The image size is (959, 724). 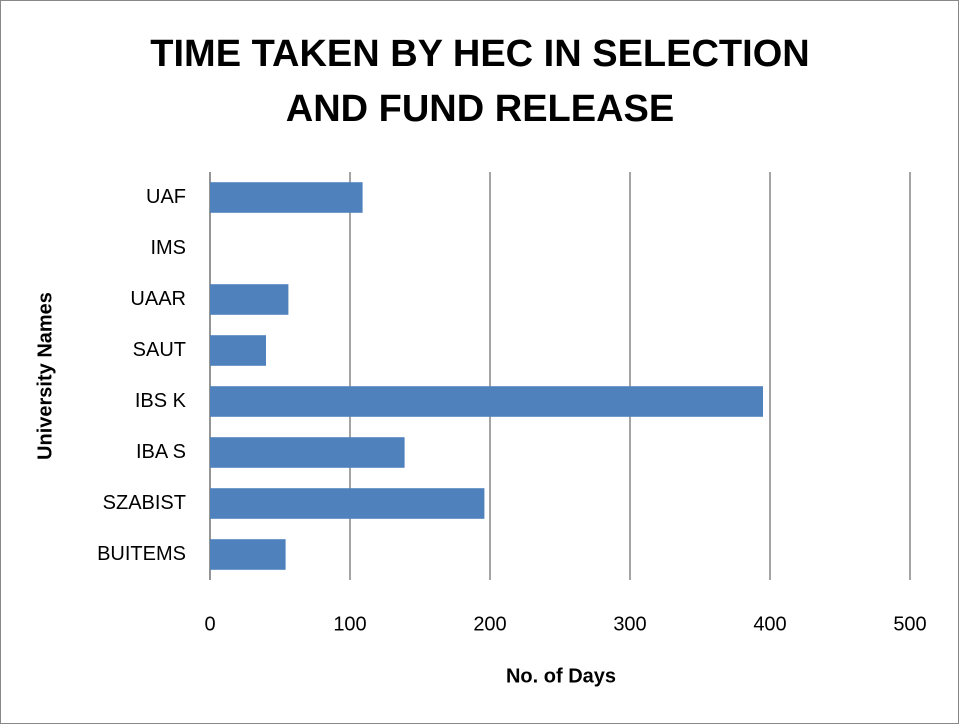 I want to click on x-axis-title: No. of Days, so click(x=561, y=676).